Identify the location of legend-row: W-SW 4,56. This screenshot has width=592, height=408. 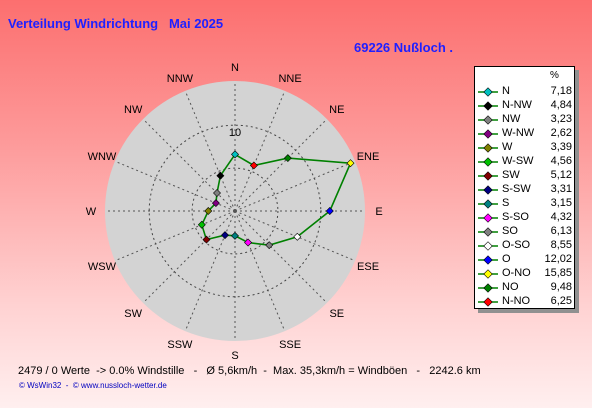
(525, 162).